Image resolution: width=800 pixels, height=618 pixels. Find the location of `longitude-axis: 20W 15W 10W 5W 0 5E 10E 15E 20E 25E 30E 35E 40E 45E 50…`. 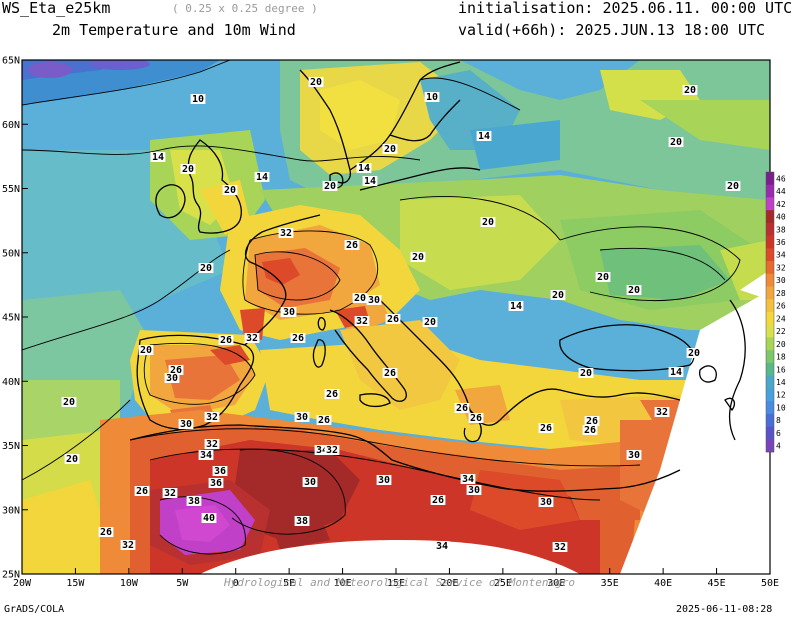

longitude-axis: 20W 15W 10W 5W 0 5E 10E 15E 20E 25E 30E 35E 40E 45E 50… is located at coordinates (396, 578).